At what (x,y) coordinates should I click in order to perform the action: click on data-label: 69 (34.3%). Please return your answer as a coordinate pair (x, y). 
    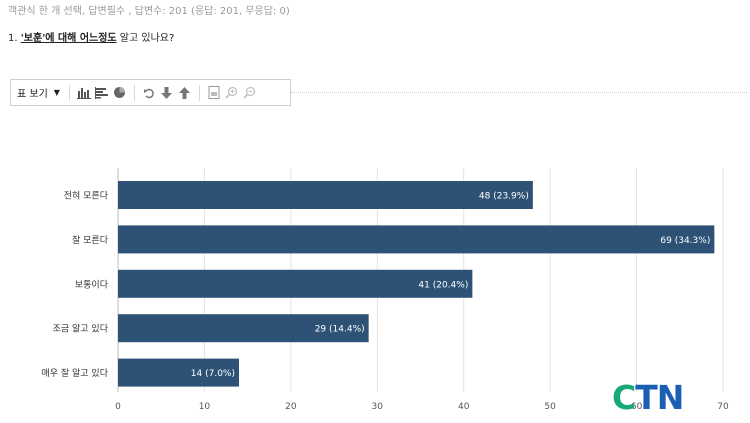
    Looking at the image, I should click on (685, 241).